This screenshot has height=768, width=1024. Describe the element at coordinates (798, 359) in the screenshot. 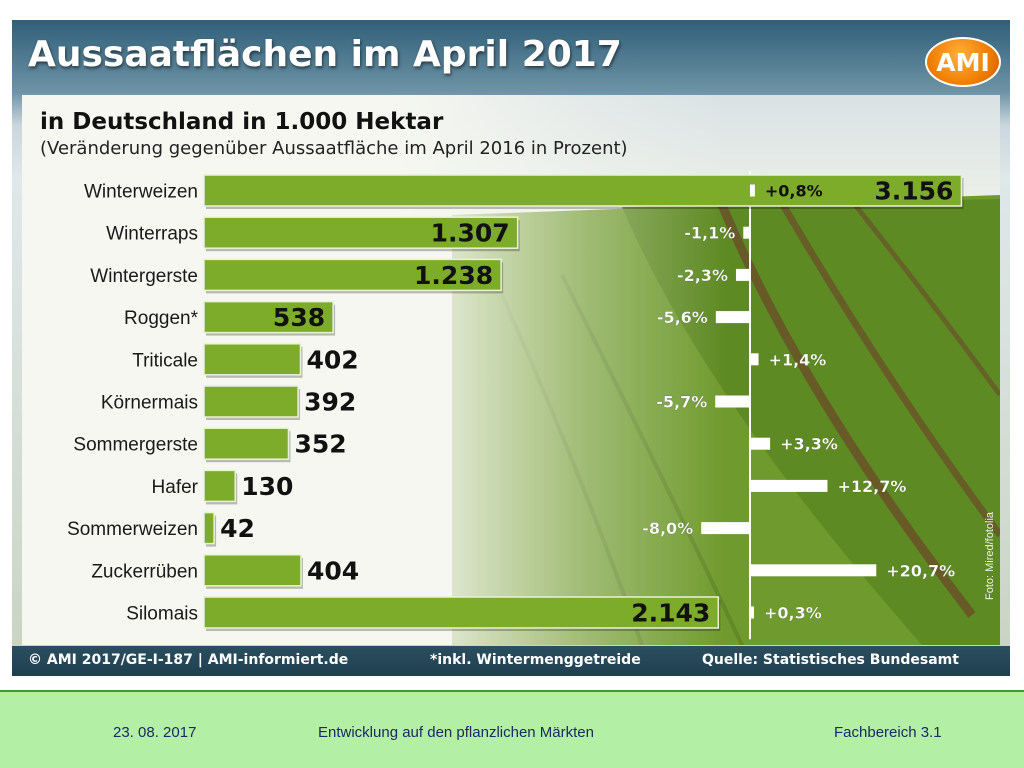

I see `change-label: +1,4%` at that location.